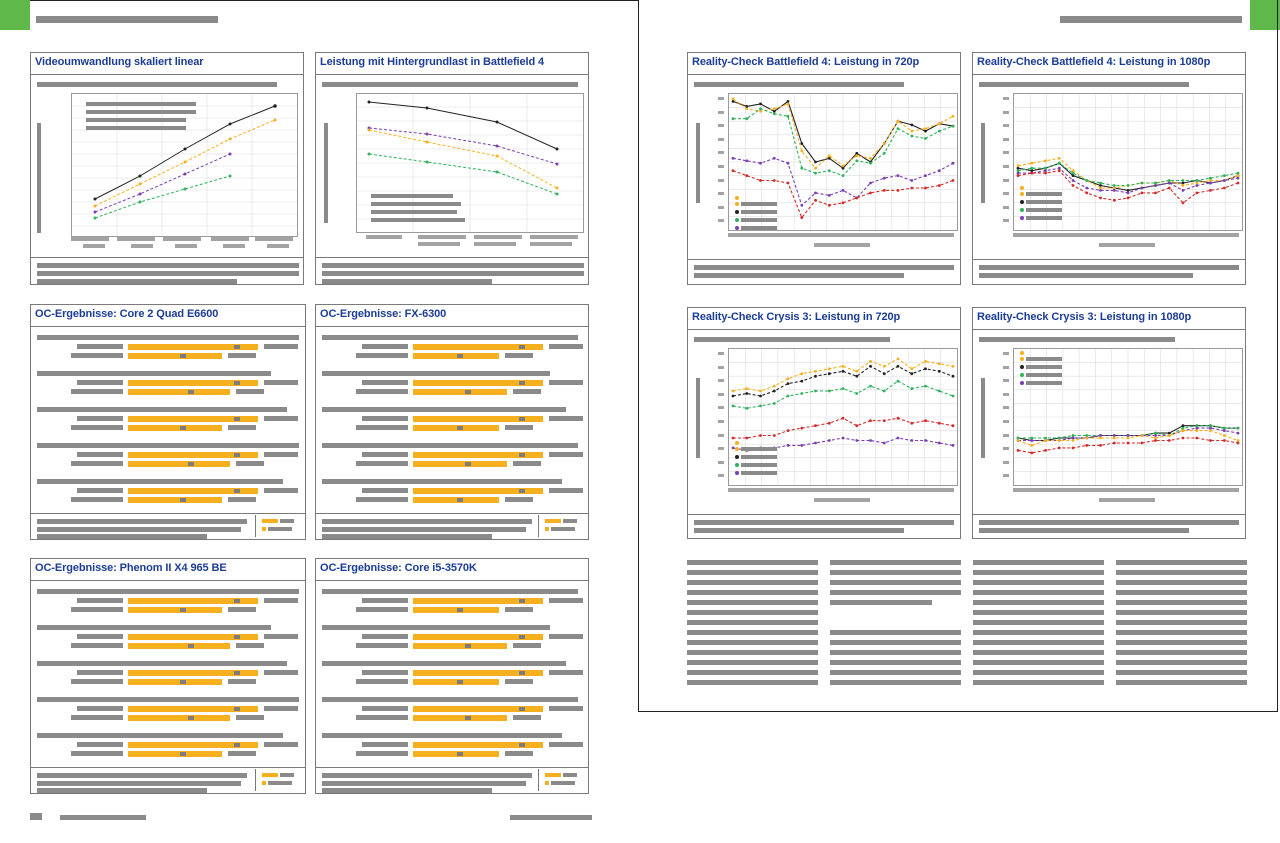 The image size is (1280, 843). I want to click on legend-key, so click(1022, 383).